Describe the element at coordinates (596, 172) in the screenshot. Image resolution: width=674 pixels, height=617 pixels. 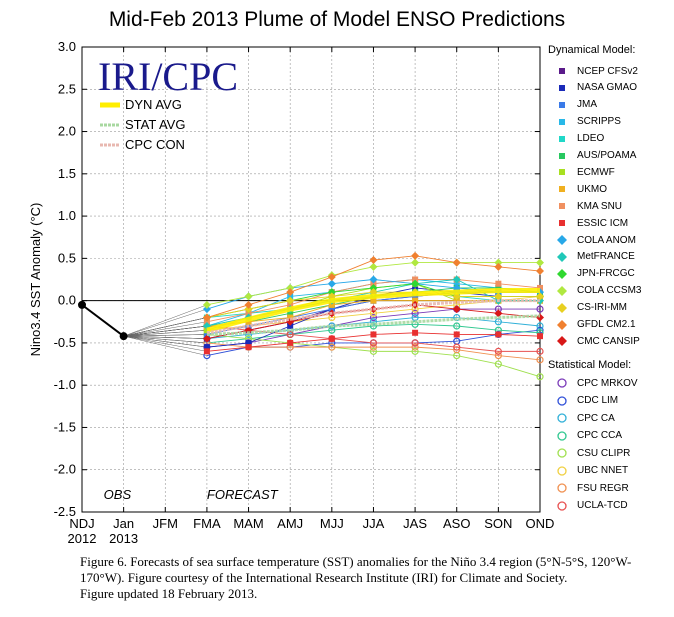
I see `legend-item-label: ECMWF` at that location.